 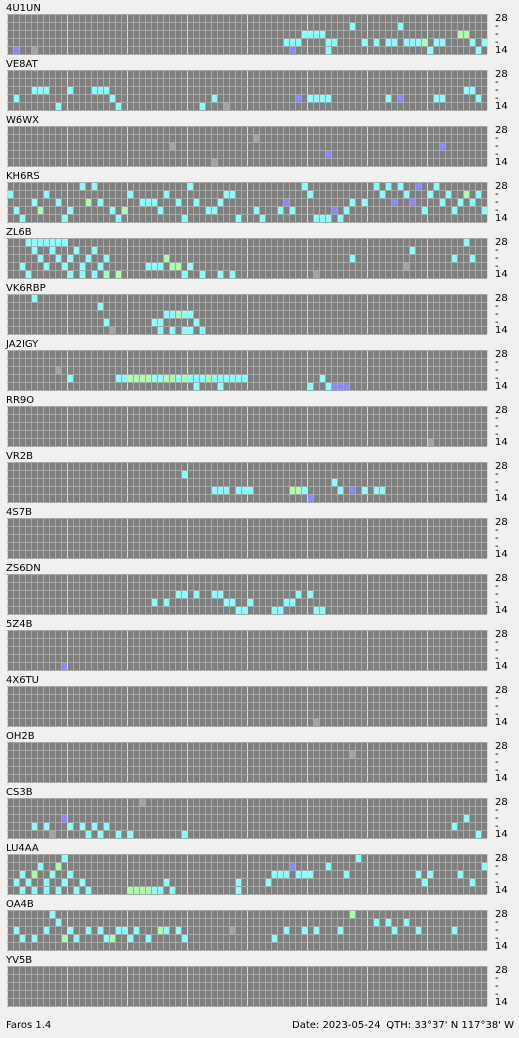 I want to click on station-name: VK6RBP, so click(x=26, y=288).